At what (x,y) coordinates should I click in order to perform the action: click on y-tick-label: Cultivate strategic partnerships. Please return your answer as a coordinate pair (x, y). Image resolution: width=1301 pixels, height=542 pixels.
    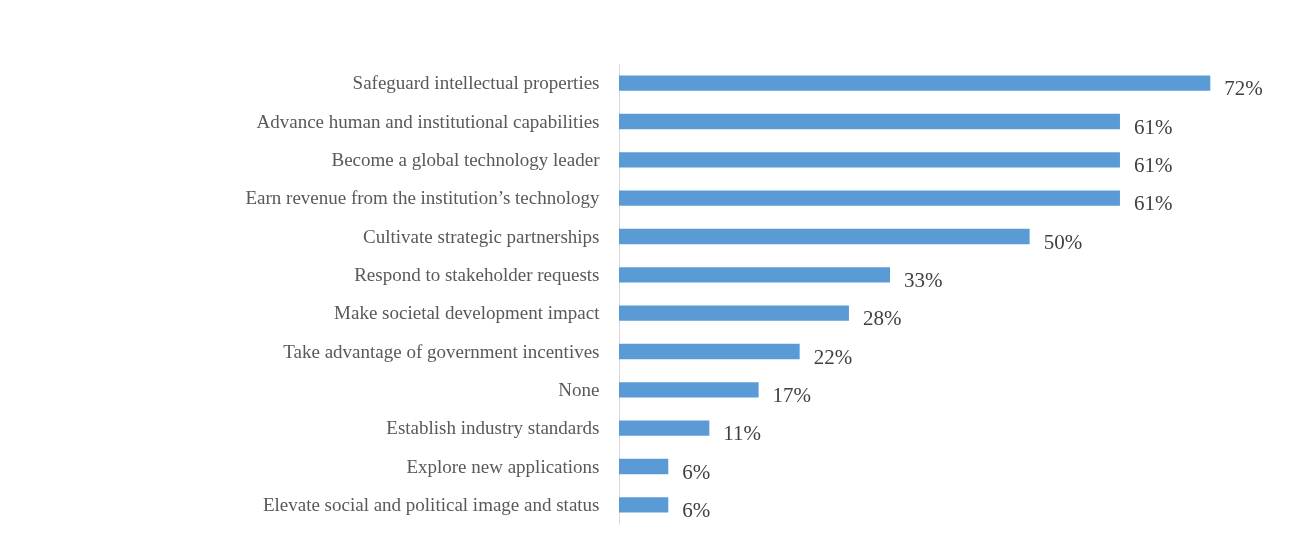
    Looking at the image, I should click on (481, 236).